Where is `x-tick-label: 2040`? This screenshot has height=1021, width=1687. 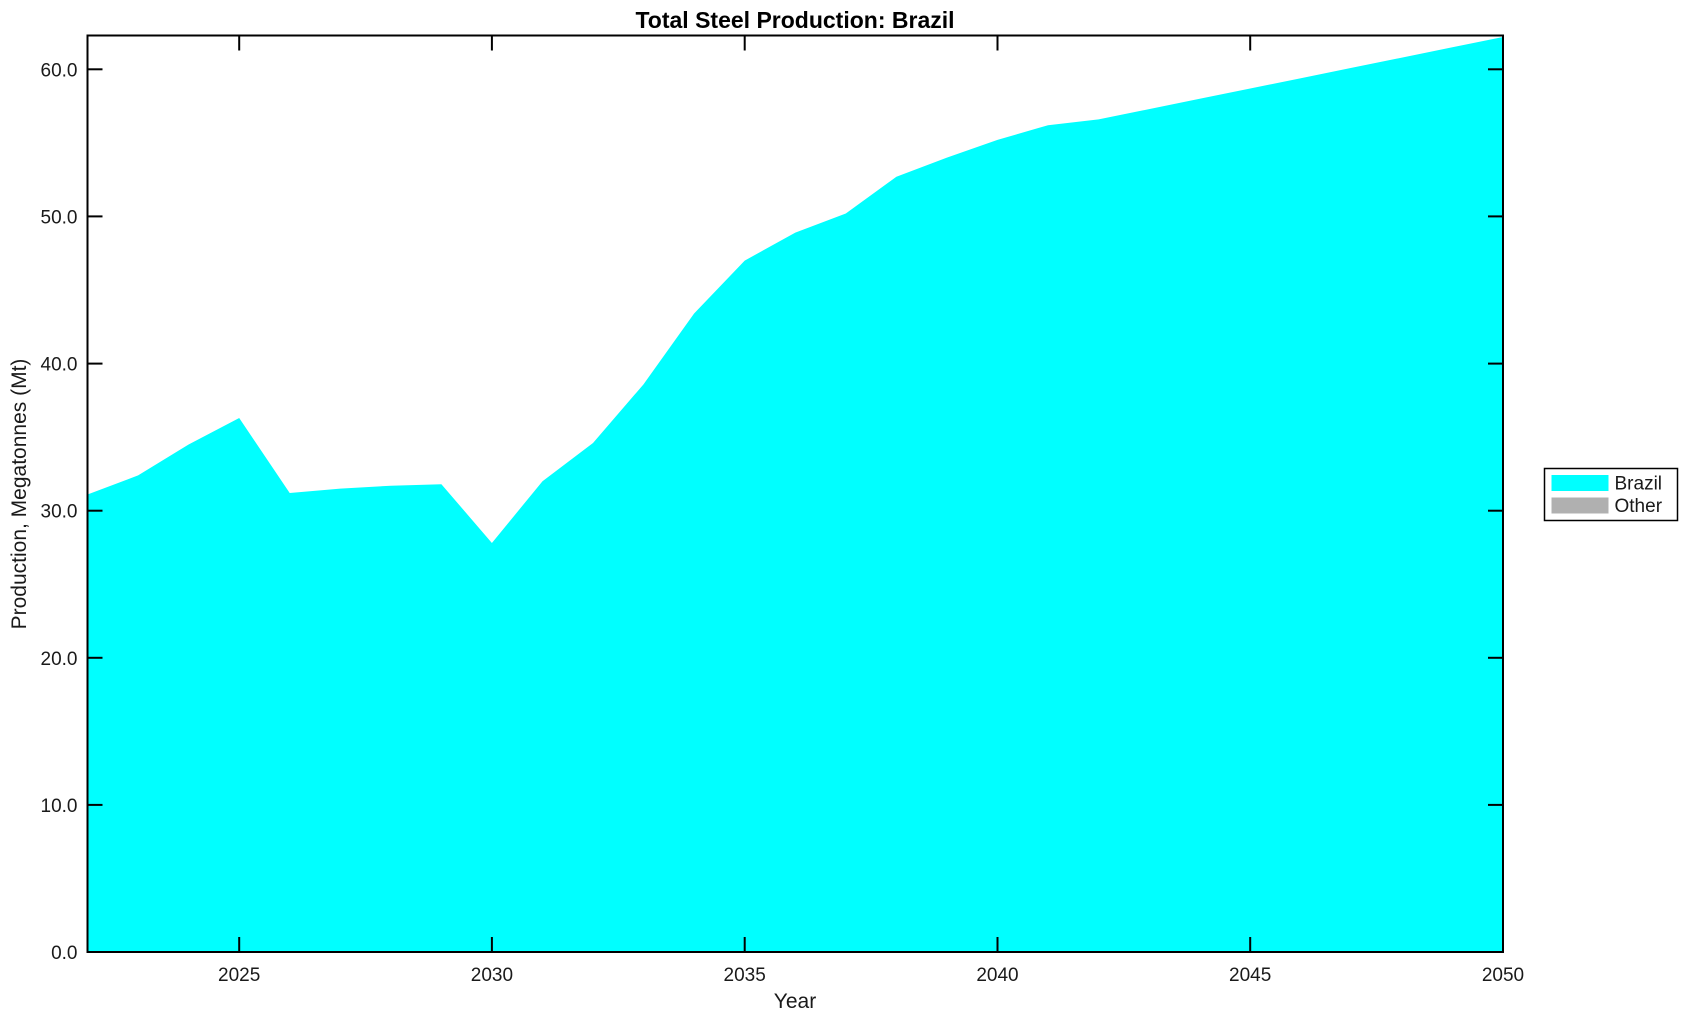 x-tick-label: 2040 is located at coordinates (997, 975).